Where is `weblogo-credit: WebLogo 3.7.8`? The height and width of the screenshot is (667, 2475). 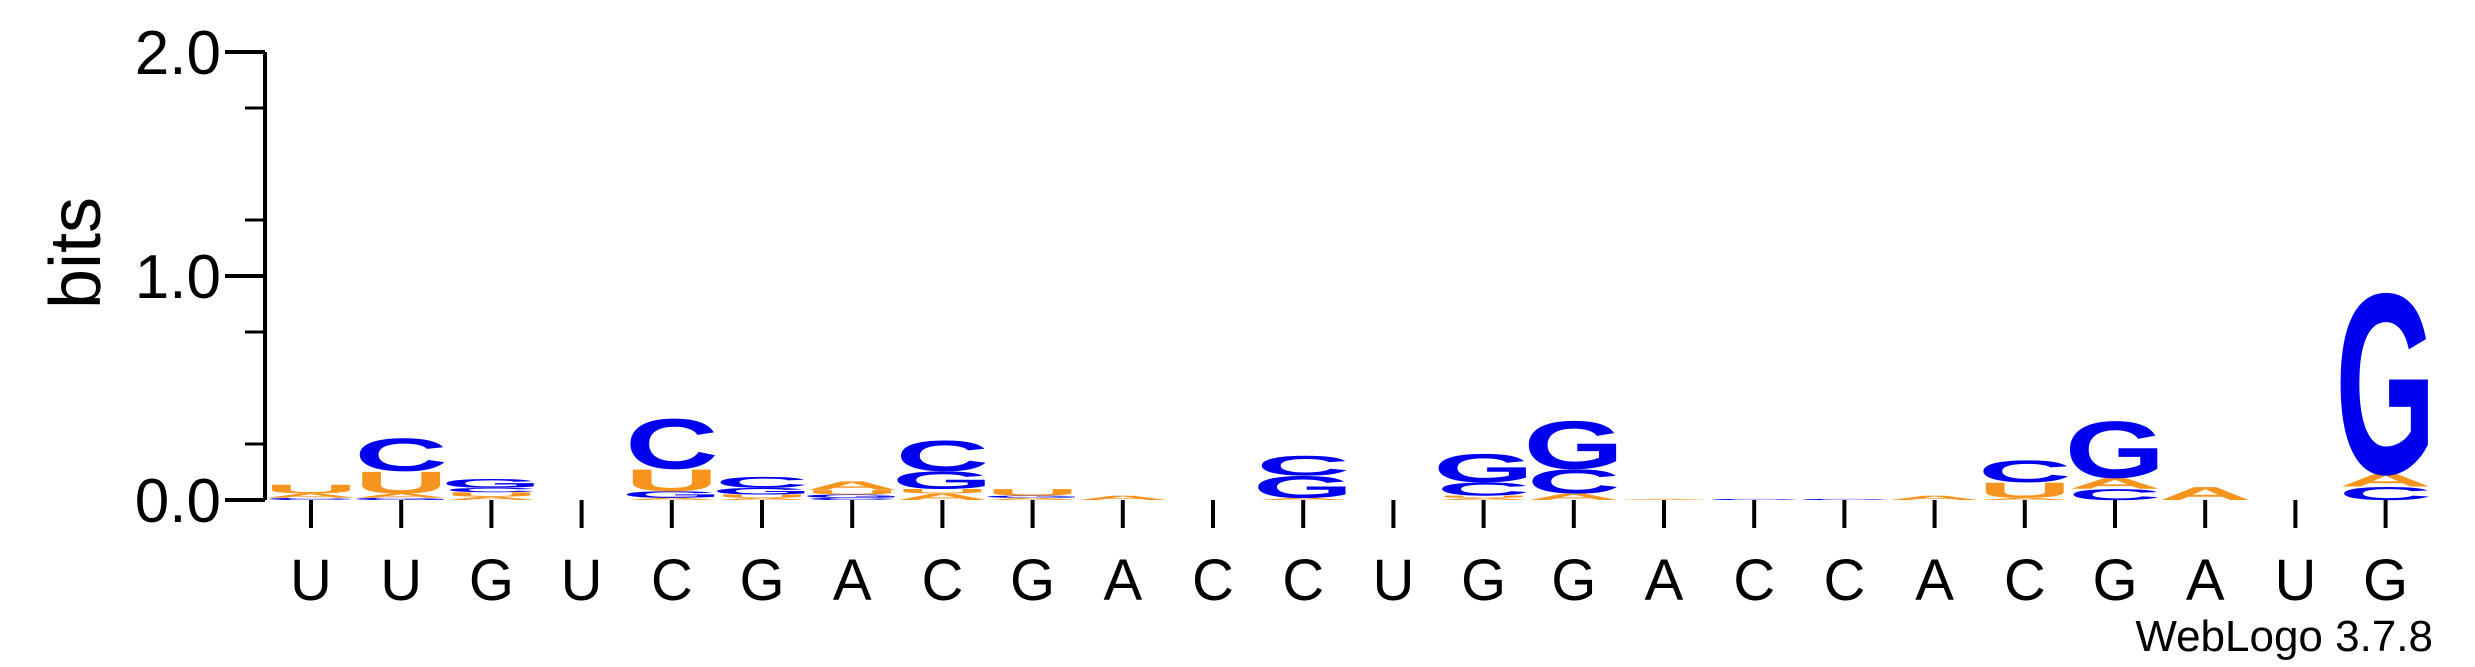 weblogo-credit: WebLogo 3.7.8 is located at coordinates (2284, 636).